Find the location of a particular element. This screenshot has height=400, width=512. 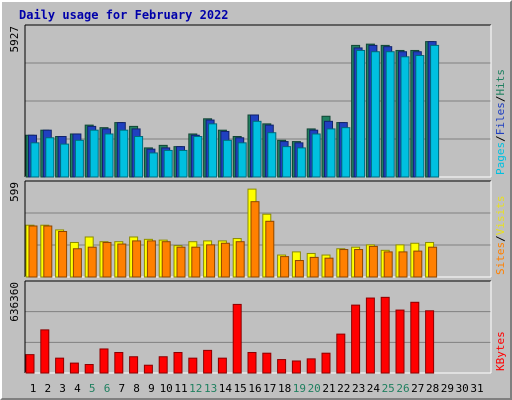

day-label-3: 3 is located at coordinates (62, 388).